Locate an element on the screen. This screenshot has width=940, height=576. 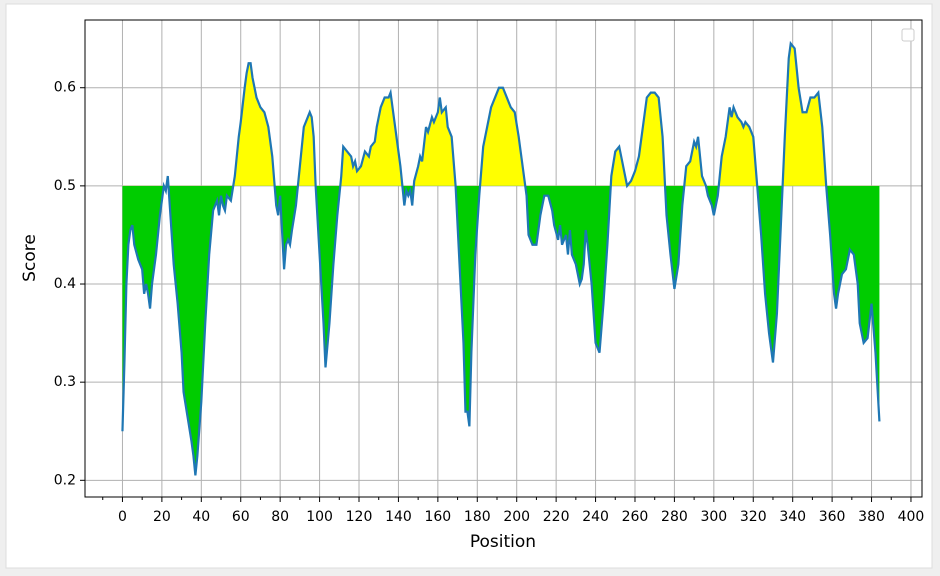
x-tick-label: 180 is located at coordinates (477, 517).